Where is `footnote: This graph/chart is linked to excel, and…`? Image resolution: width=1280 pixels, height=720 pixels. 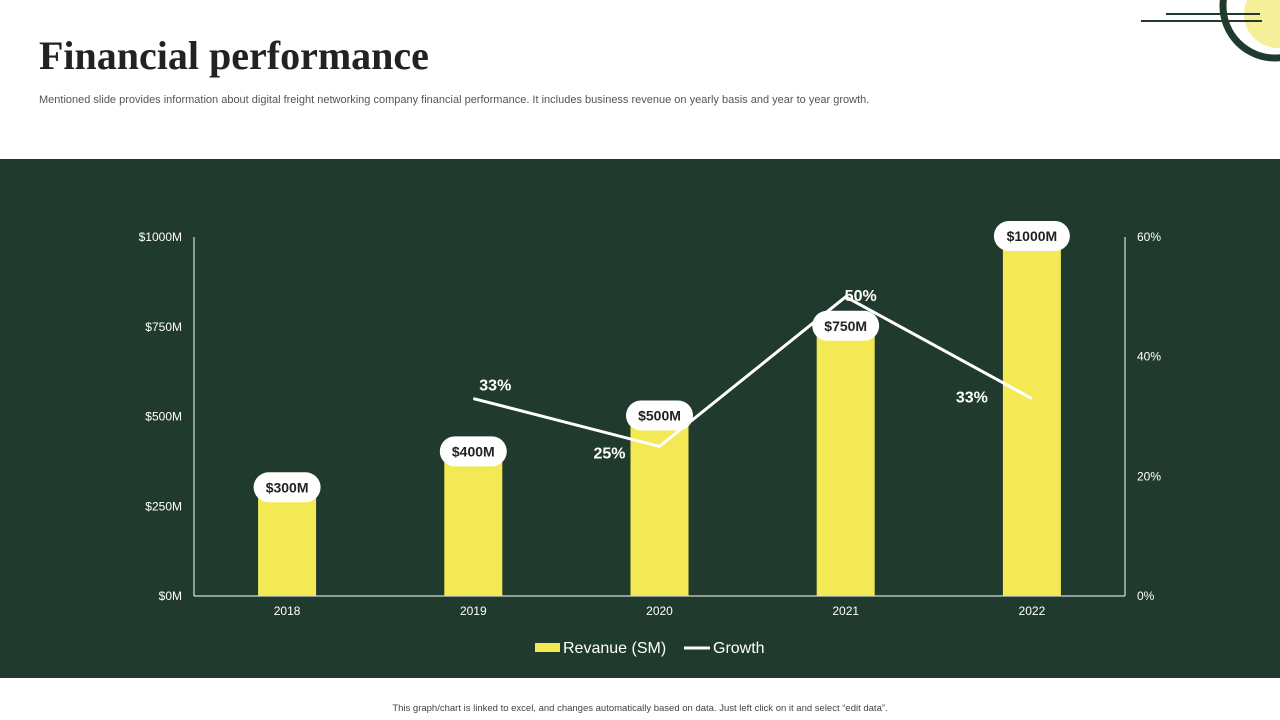 footnote: This graph/chart is linked to excel, and… is located at coordinates (640, 708).